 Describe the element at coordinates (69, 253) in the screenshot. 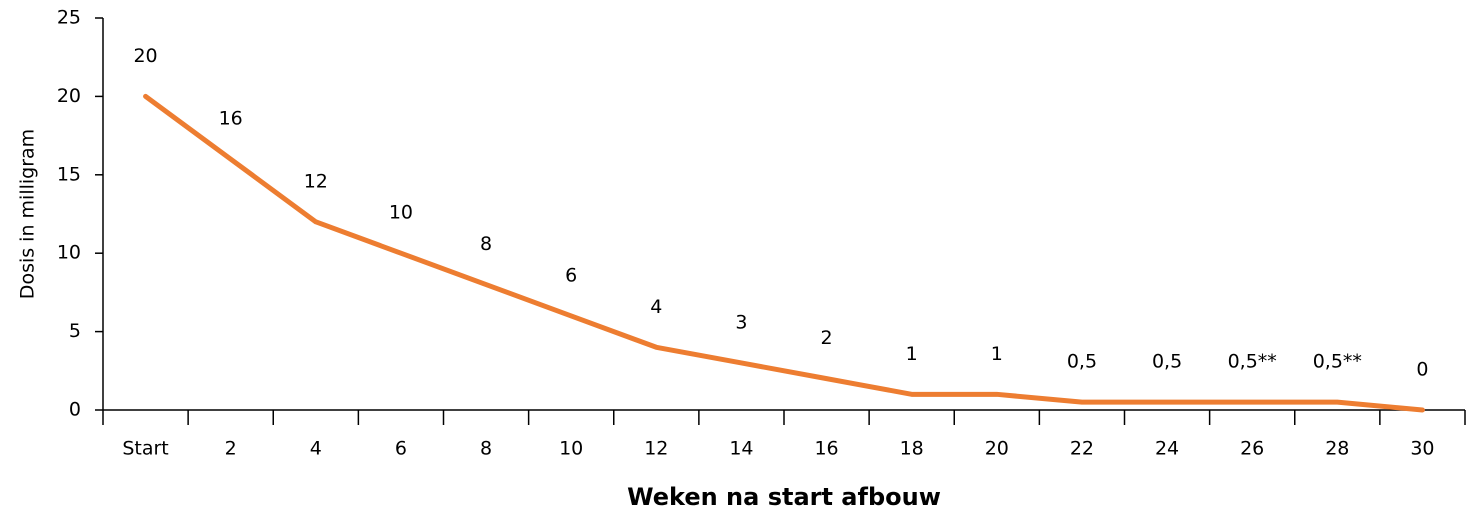

I see `y-tick-label: 10` at that location.